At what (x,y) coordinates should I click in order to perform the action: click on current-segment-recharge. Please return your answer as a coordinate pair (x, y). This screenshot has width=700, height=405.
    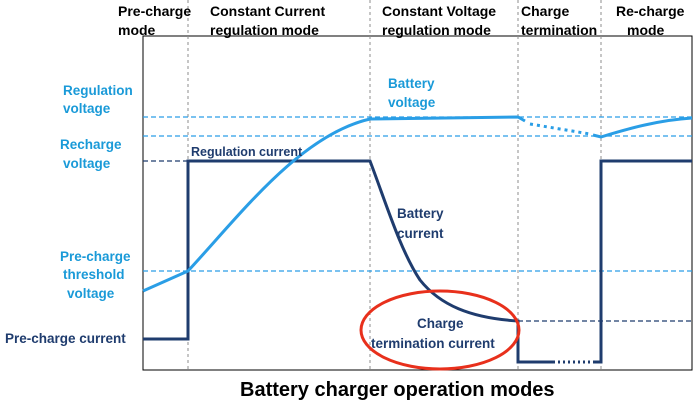
    Looking at the image, I should click on (642, 261).